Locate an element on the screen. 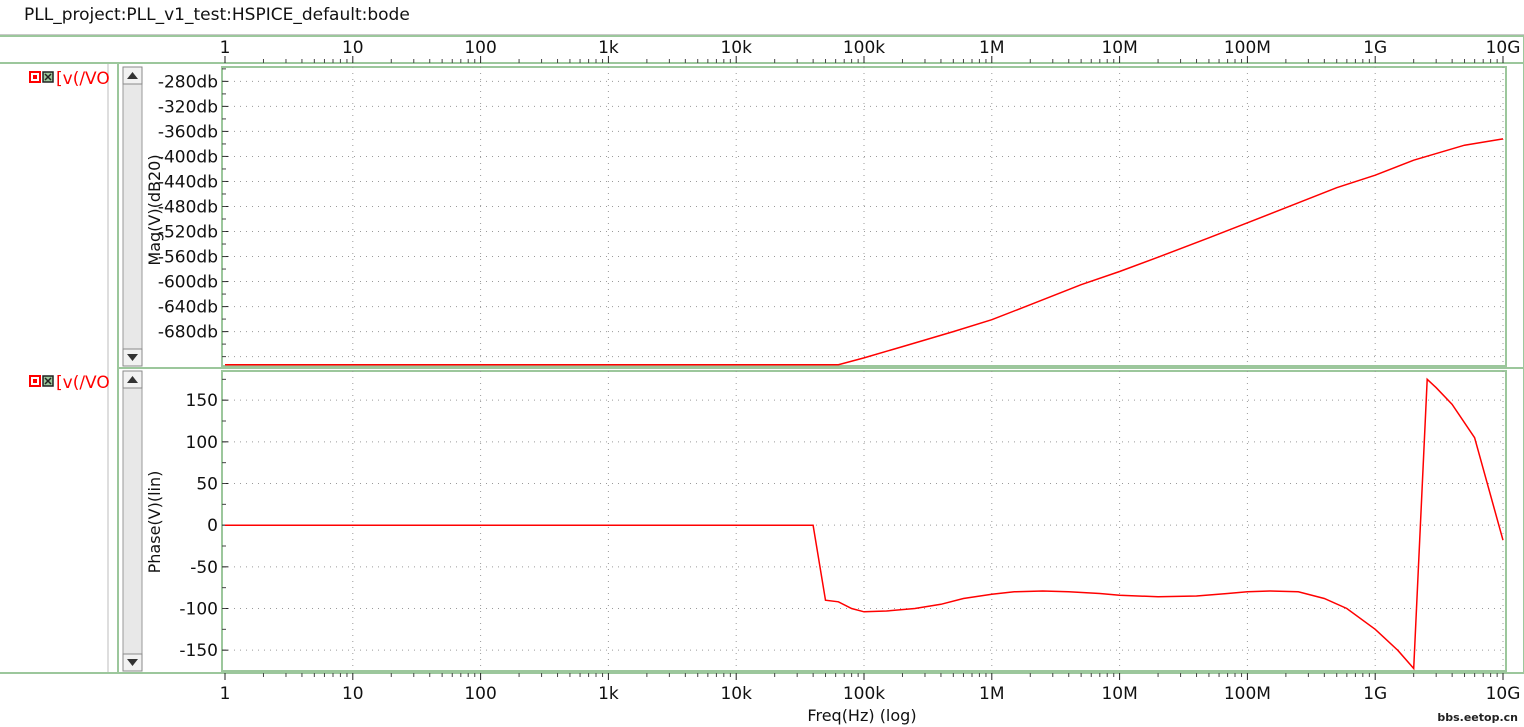 This screenshot has height=727, width=1524. magnitude-legend-label: [v(/VO is located at coordinates (83, 79).